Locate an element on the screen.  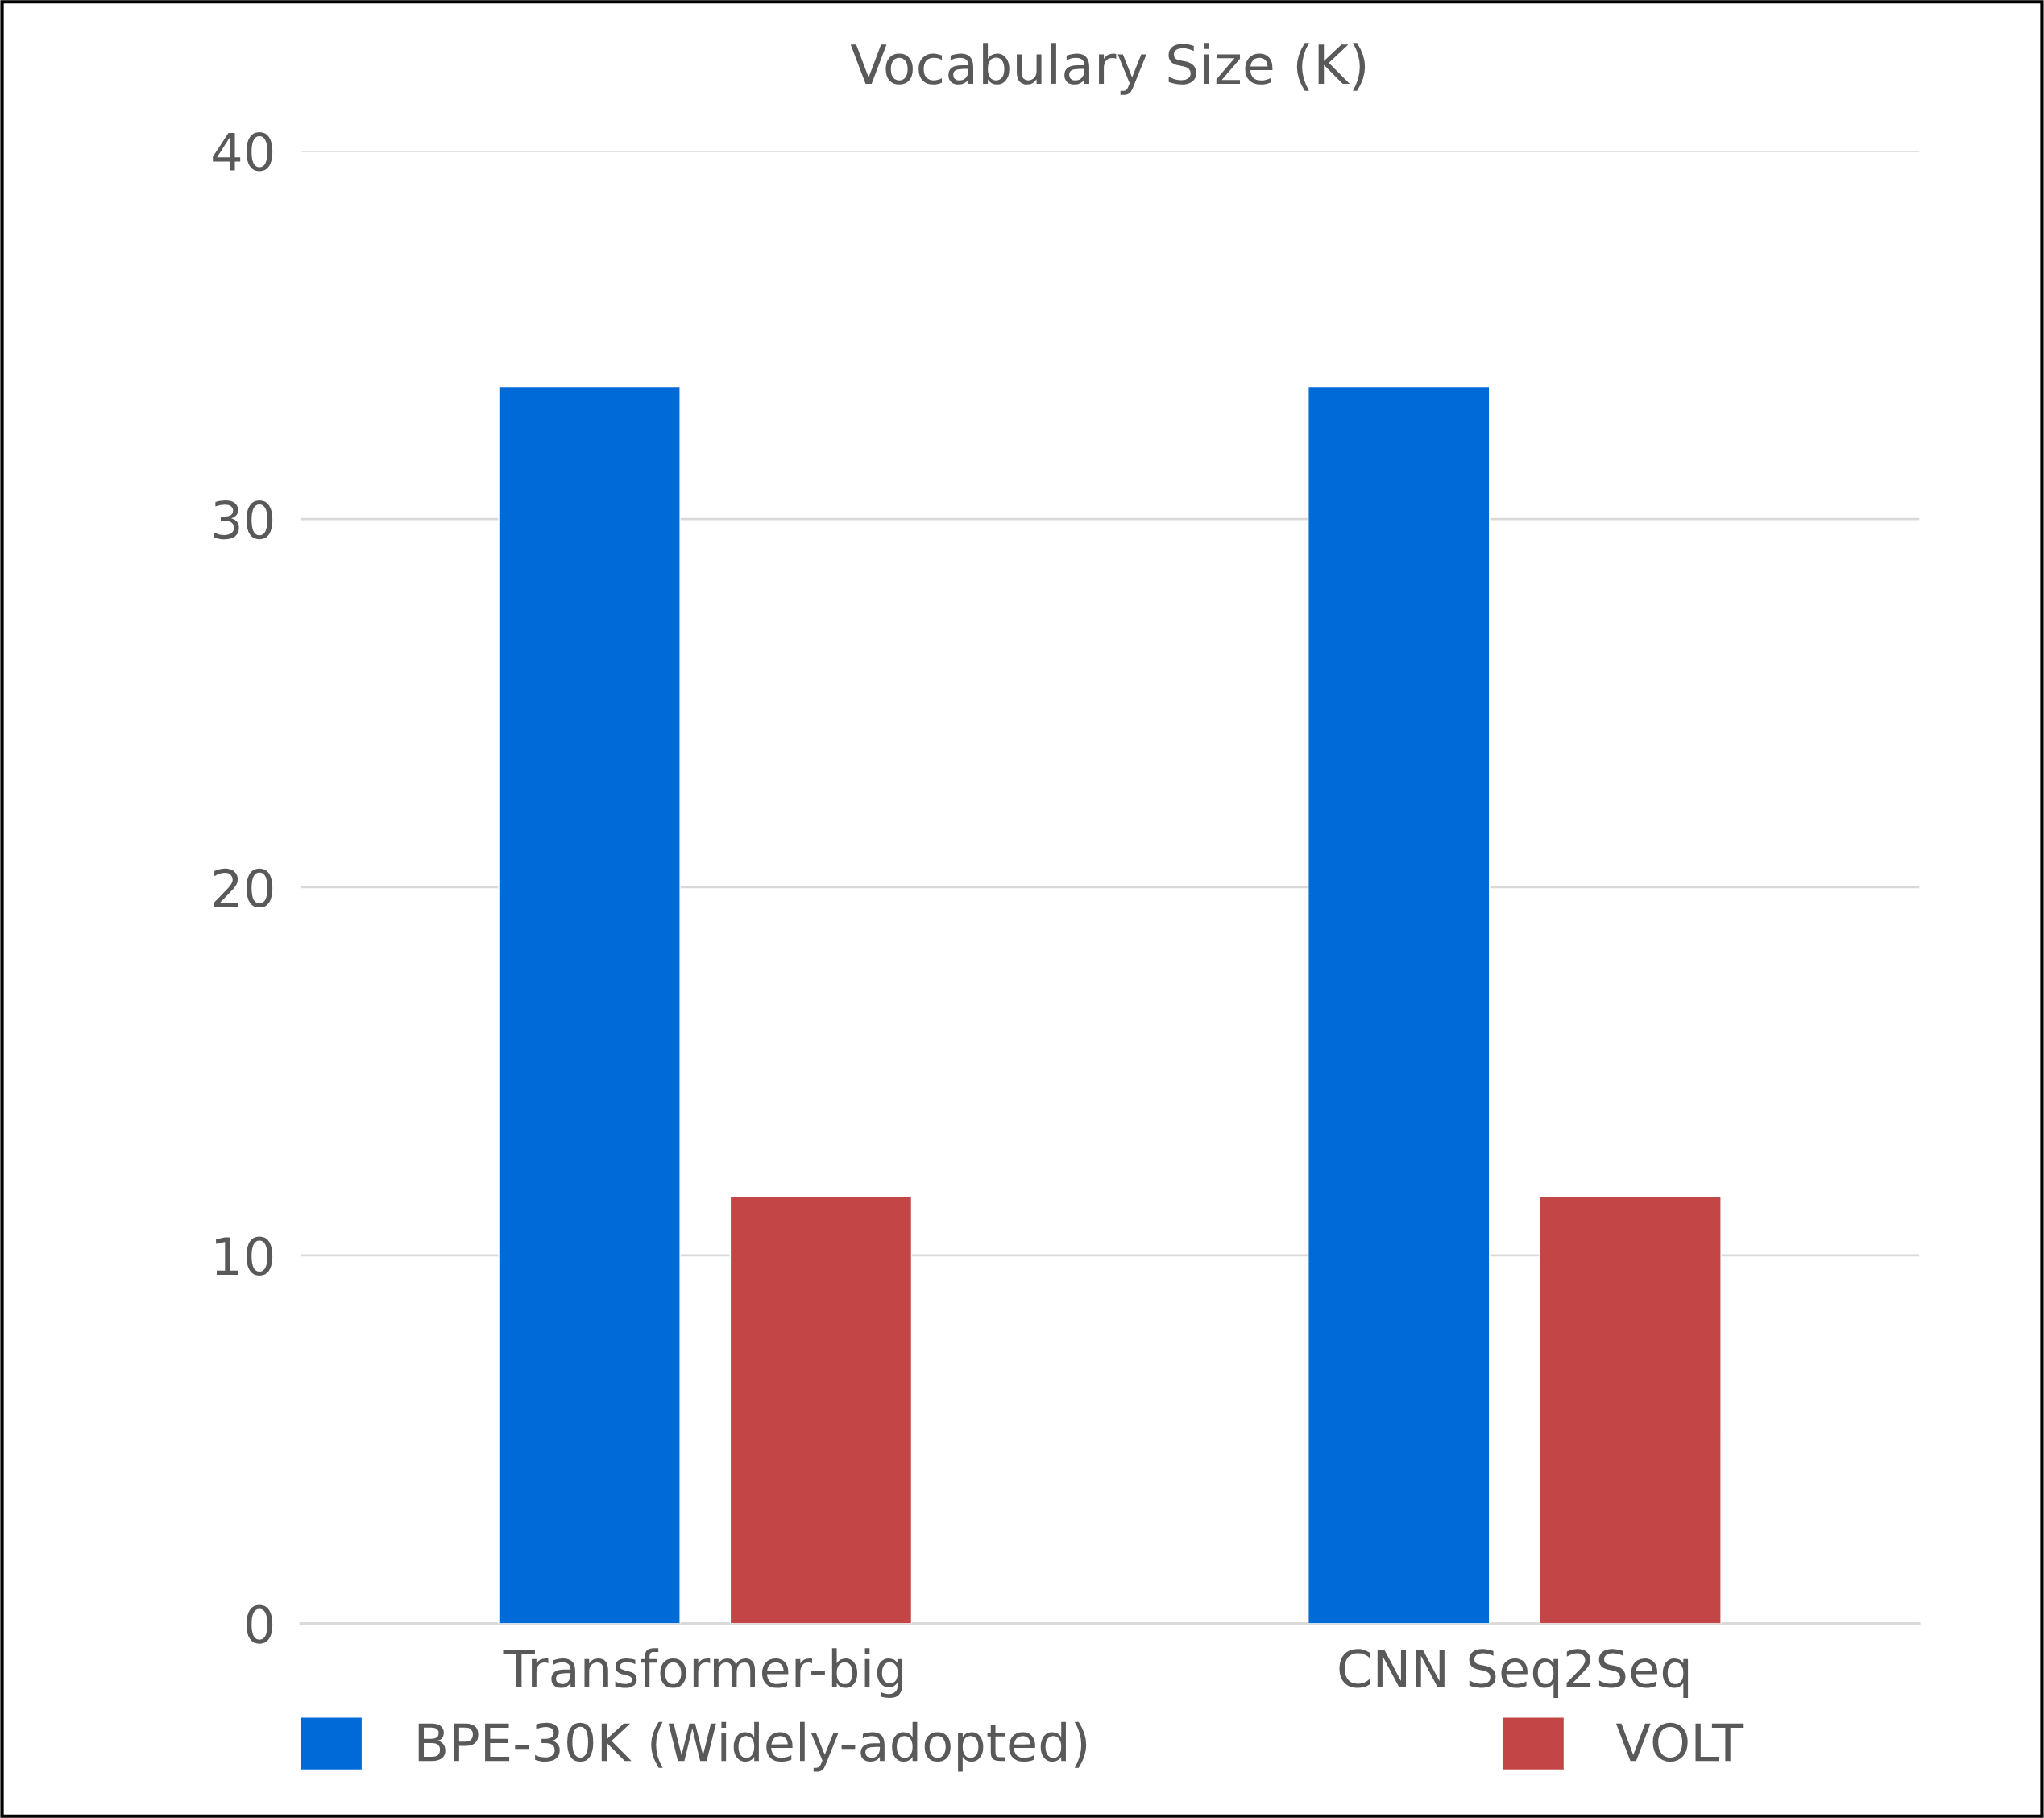
x-tick-label: CNN Seq2Seq is located at coordinates (1514, 1673).